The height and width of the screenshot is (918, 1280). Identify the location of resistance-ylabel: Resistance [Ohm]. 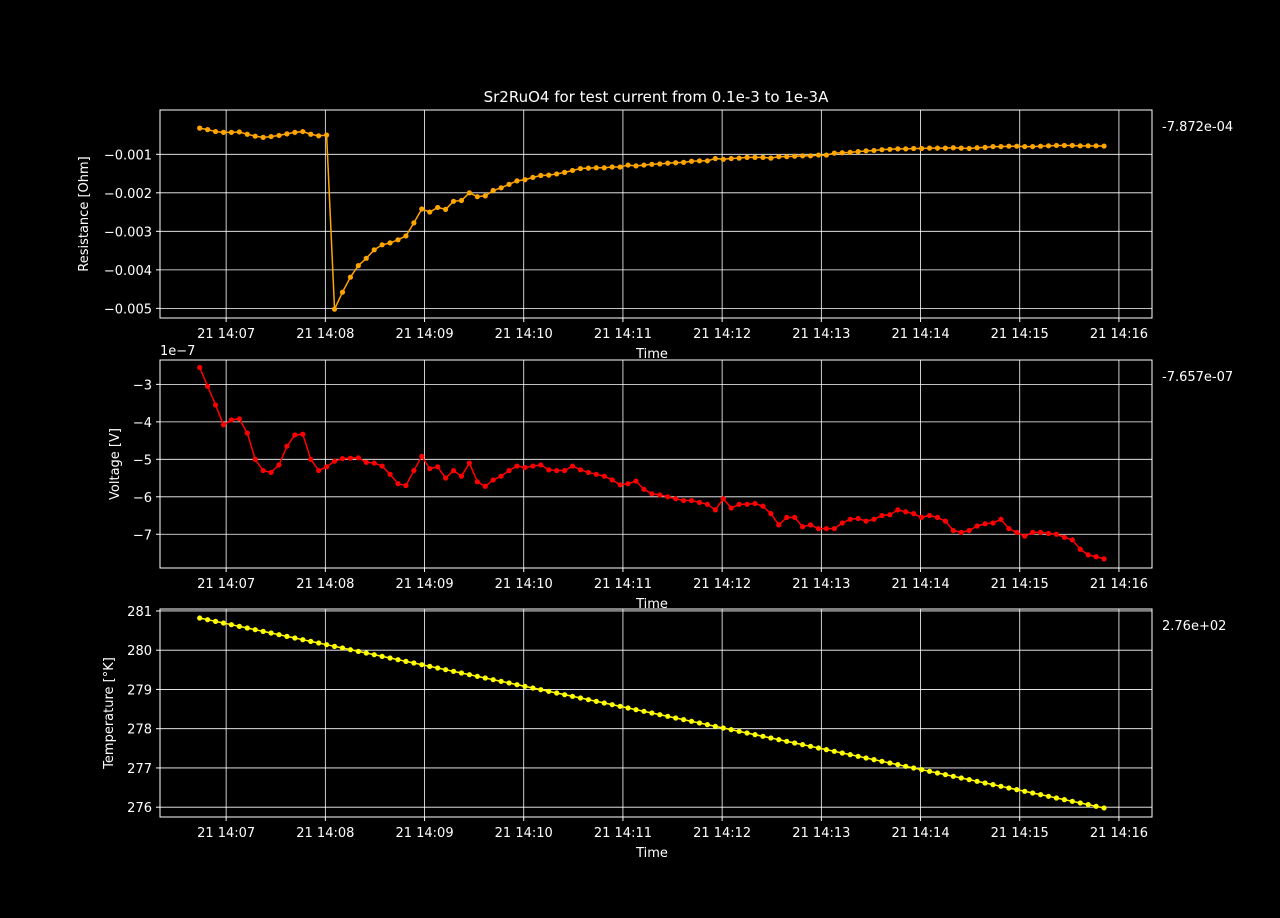
(84, 213).